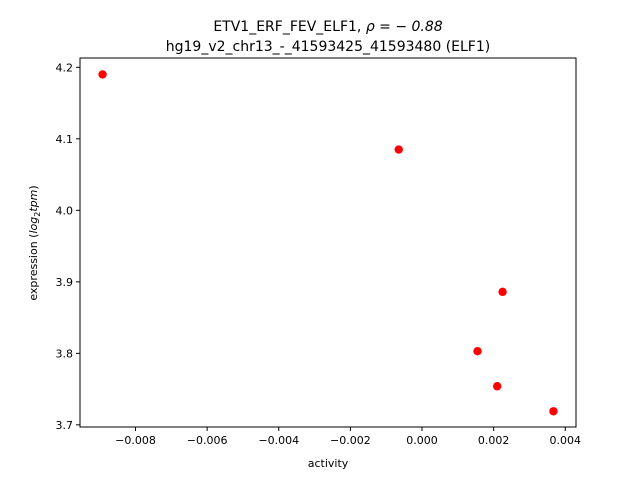 The width and height of the screenshot is (640, 480). What do you see at coordinates (65, 210) in the screenshot?
I see `y-tick-label: 4.0` at bounding box center [65, 210].